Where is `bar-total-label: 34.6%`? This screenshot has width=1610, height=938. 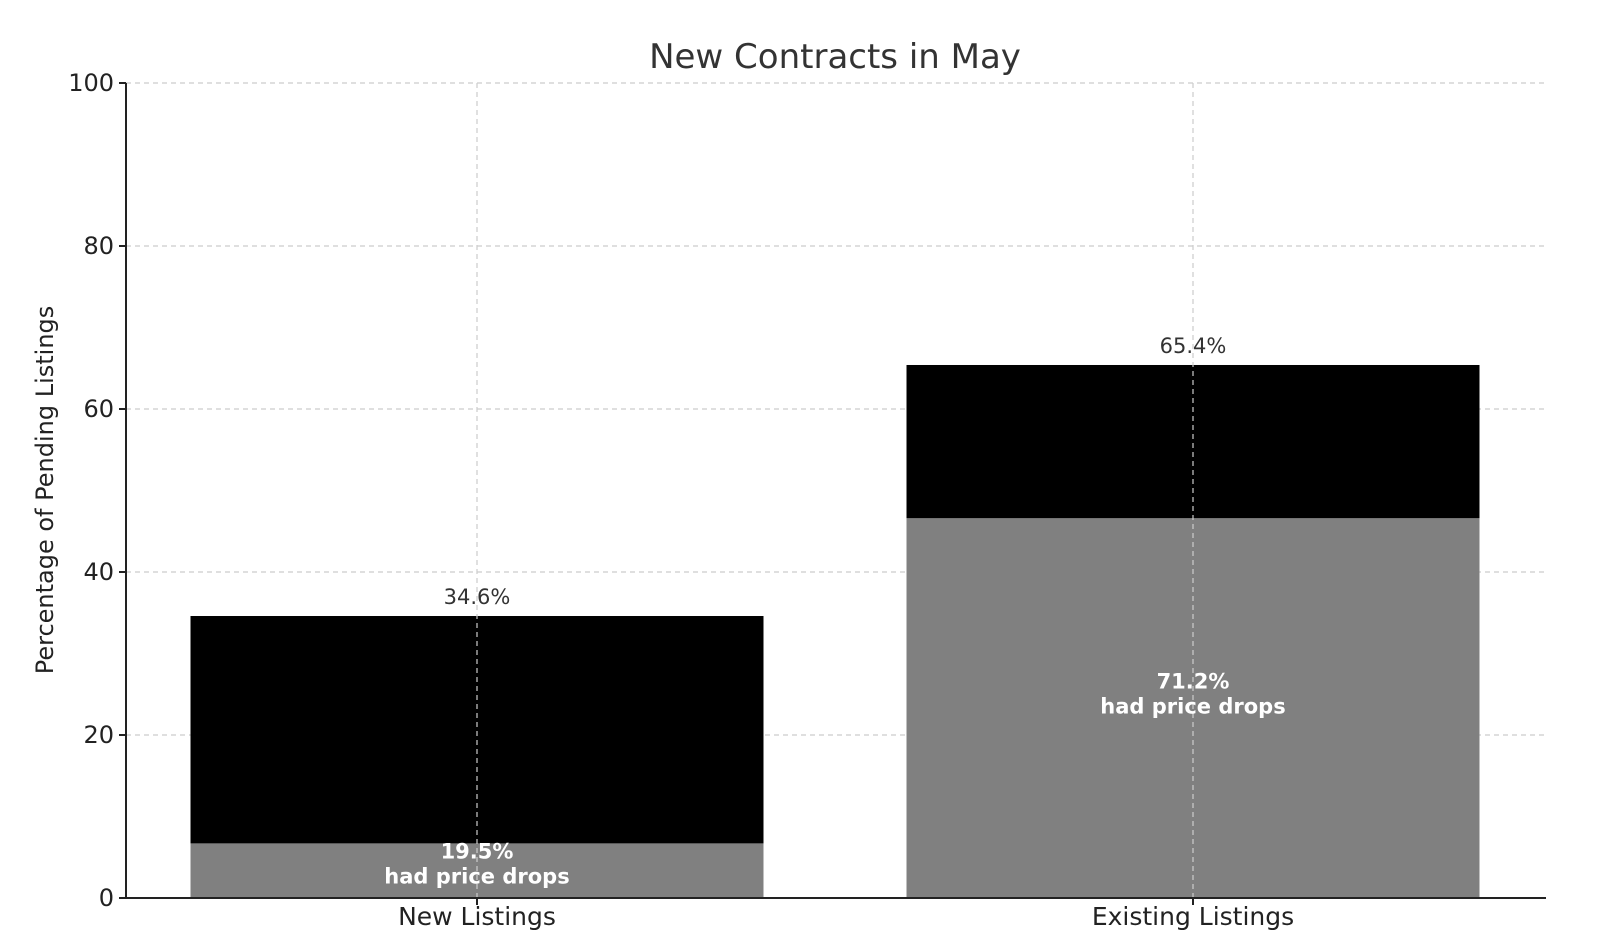
bar-total-label: 34.6% is located at coordinates (477, 597).